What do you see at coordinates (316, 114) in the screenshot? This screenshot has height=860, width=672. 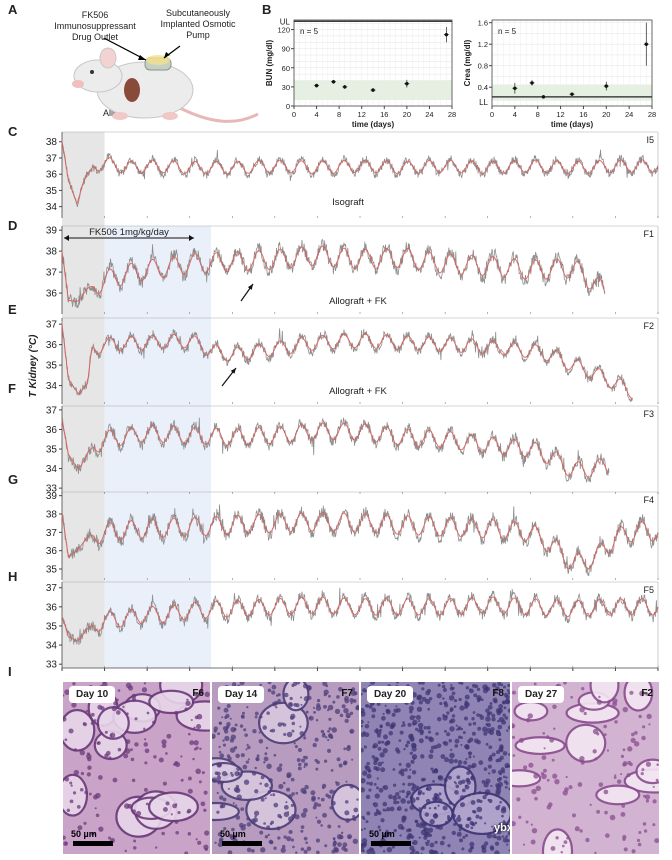 I see `x-tick-label: 4` at bounding box center [316, 114].